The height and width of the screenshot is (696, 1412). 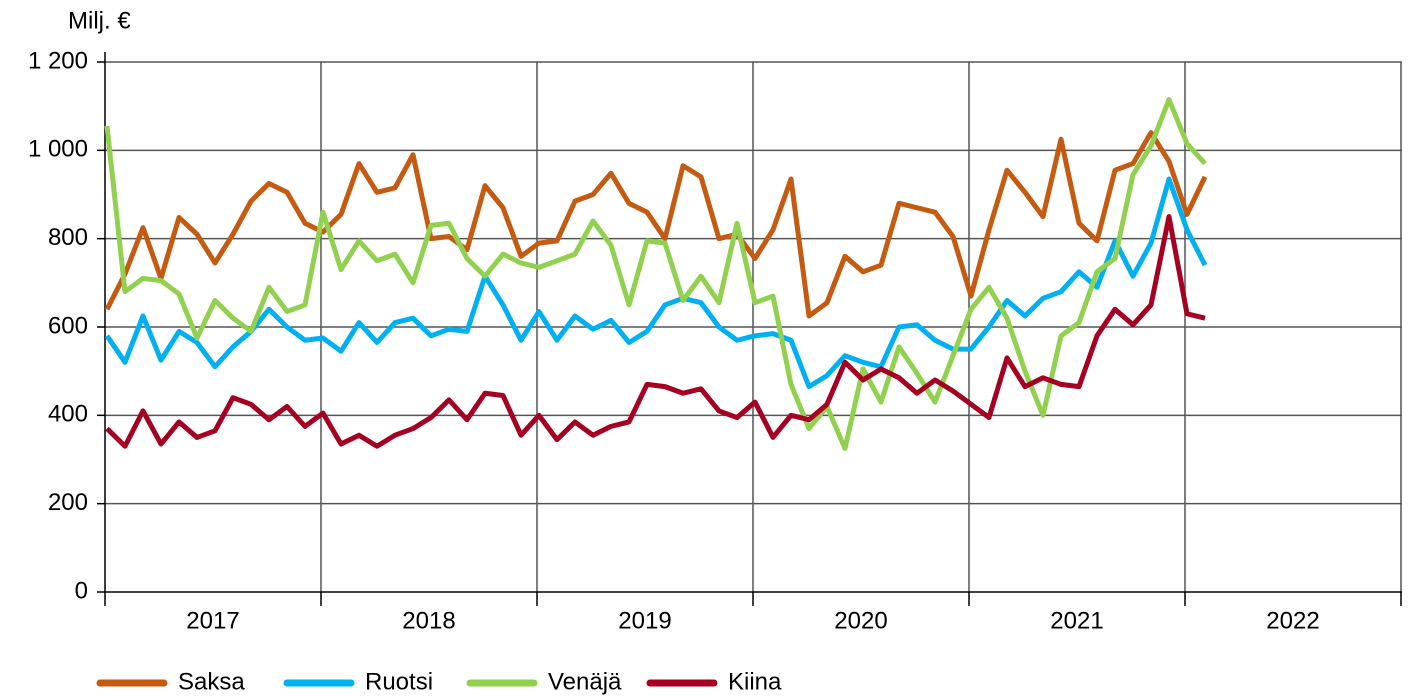 I want to click on legend-label: Ruotsi, so click(x=399, y=681).